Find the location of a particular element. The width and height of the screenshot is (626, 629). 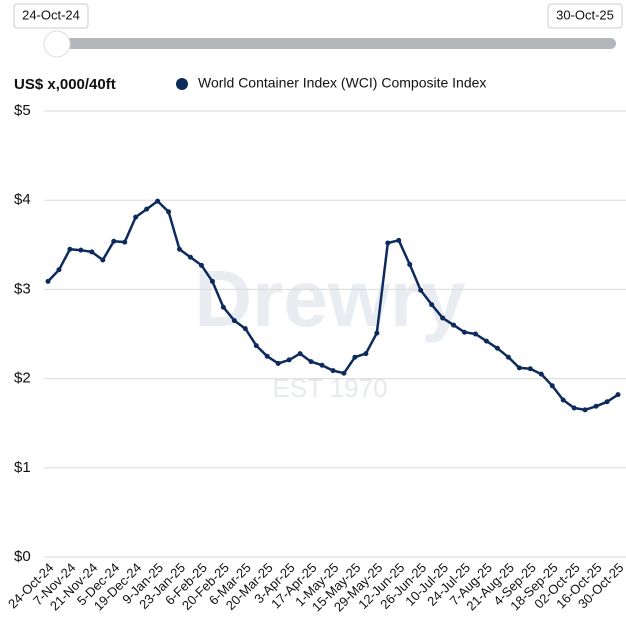

y-tick-label: $4 is located at coordinates (22, 199).